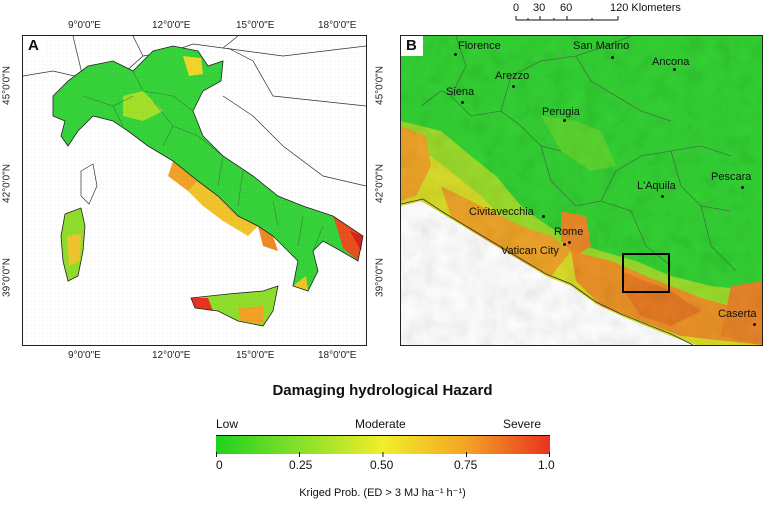  I want to click on city-label-laquila: L'Aquila, so click(656, 186).